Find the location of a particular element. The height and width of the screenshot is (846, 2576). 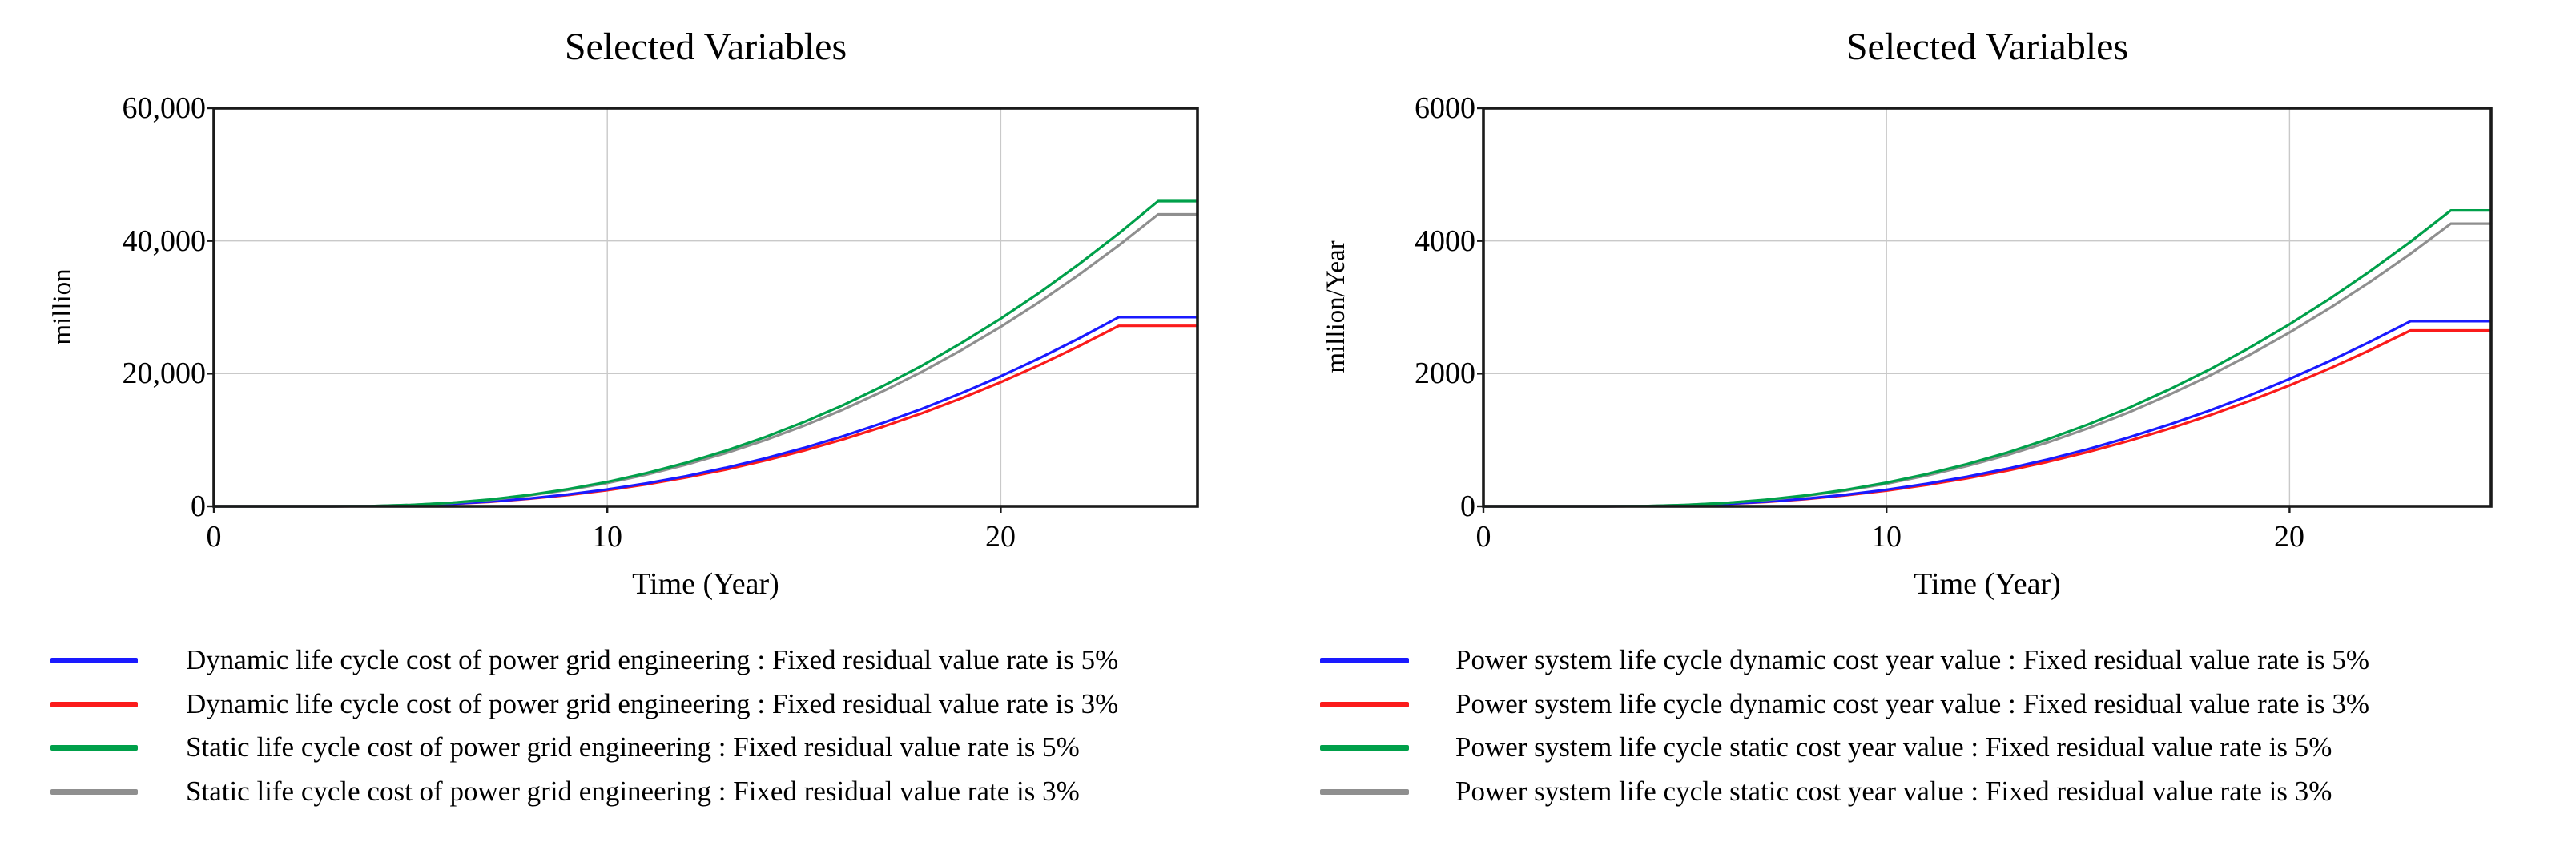

y-axis-label: million is located at coordinates (62, 306).